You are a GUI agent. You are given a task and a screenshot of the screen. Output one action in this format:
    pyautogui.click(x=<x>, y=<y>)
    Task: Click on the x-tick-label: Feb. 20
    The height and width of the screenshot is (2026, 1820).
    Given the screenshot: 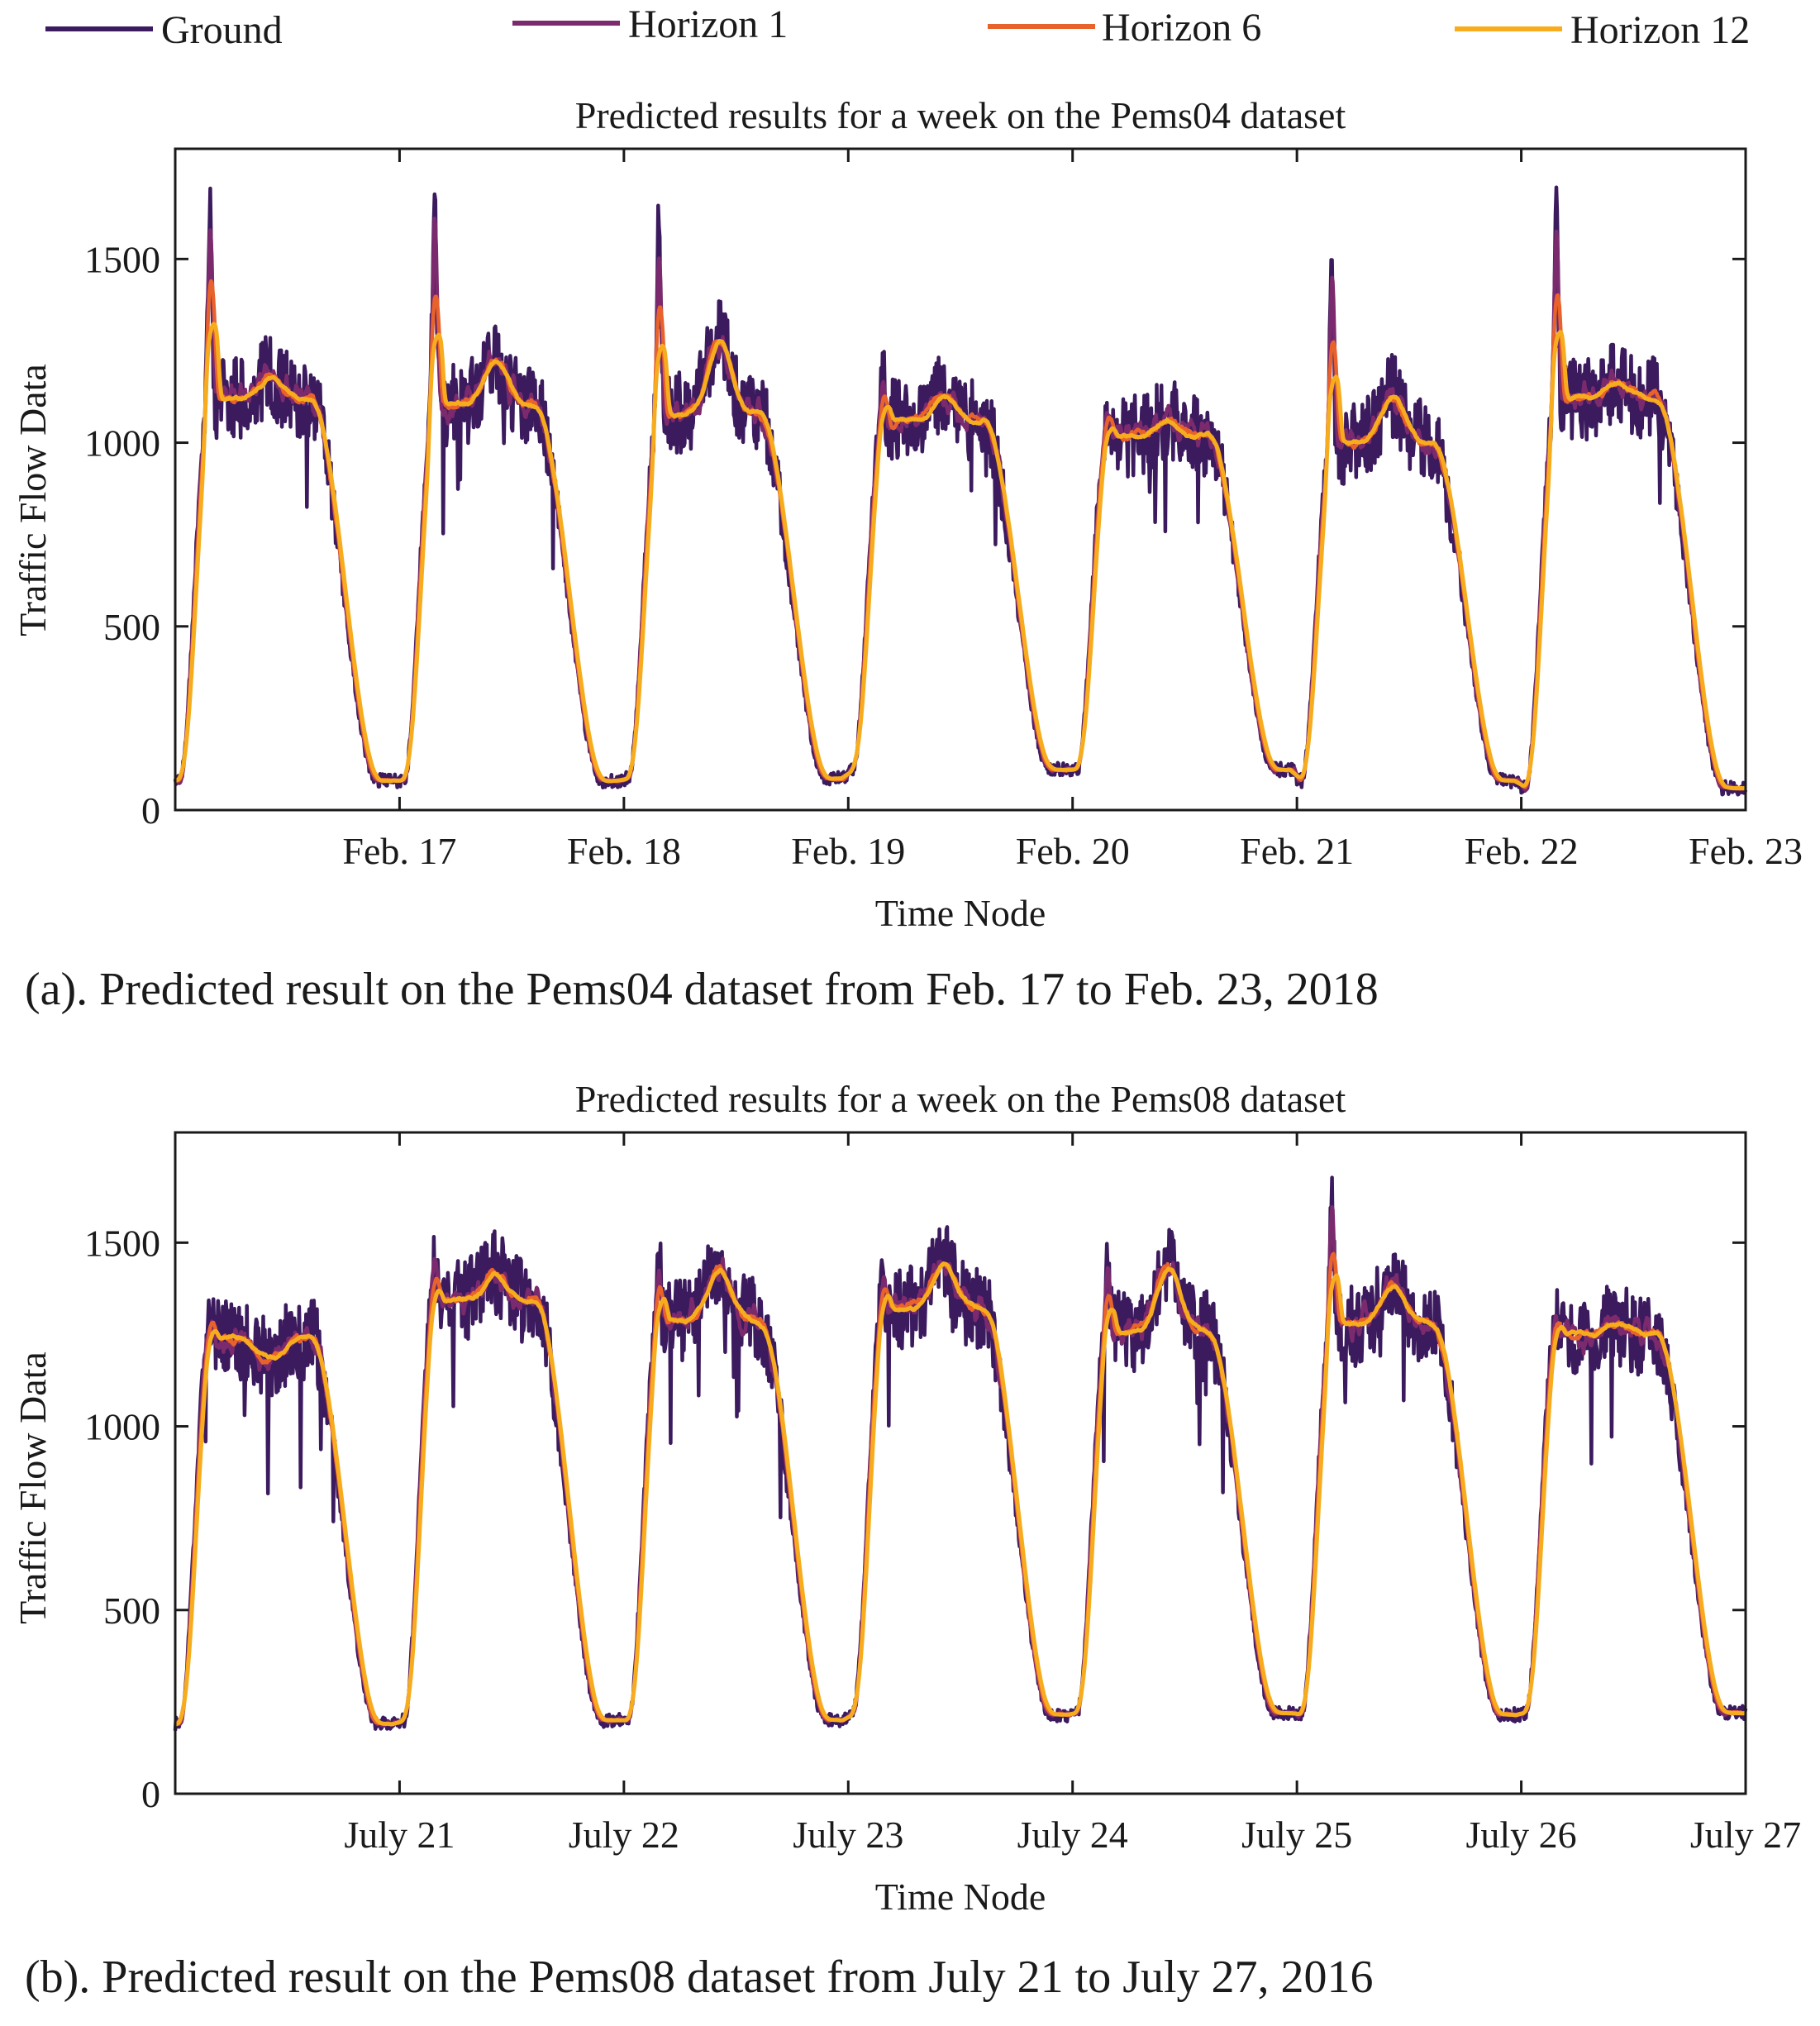 What is the action you would take?
    pyautogui.click(x=1073, y=851)
    